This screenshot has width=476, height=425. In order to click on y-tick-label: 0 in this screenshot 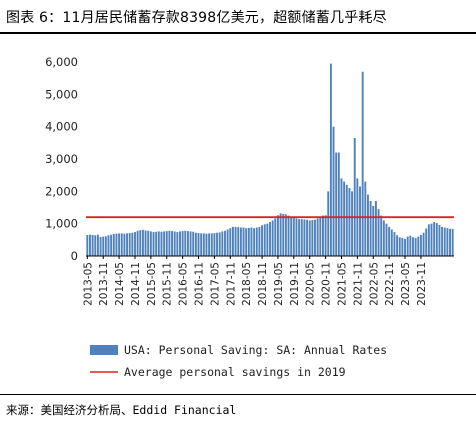, I will do `click(74, 256)`.